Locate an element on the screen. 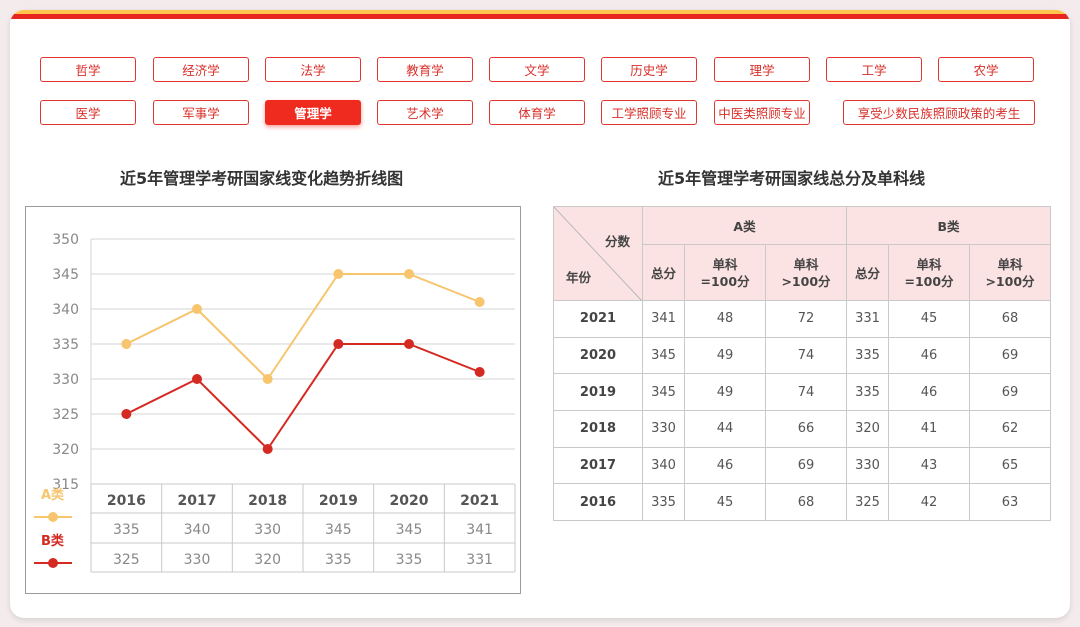 This screenshot has height=627, width=1080. b-gt100-line1: 单科 is located at coordinates (1010, 264).